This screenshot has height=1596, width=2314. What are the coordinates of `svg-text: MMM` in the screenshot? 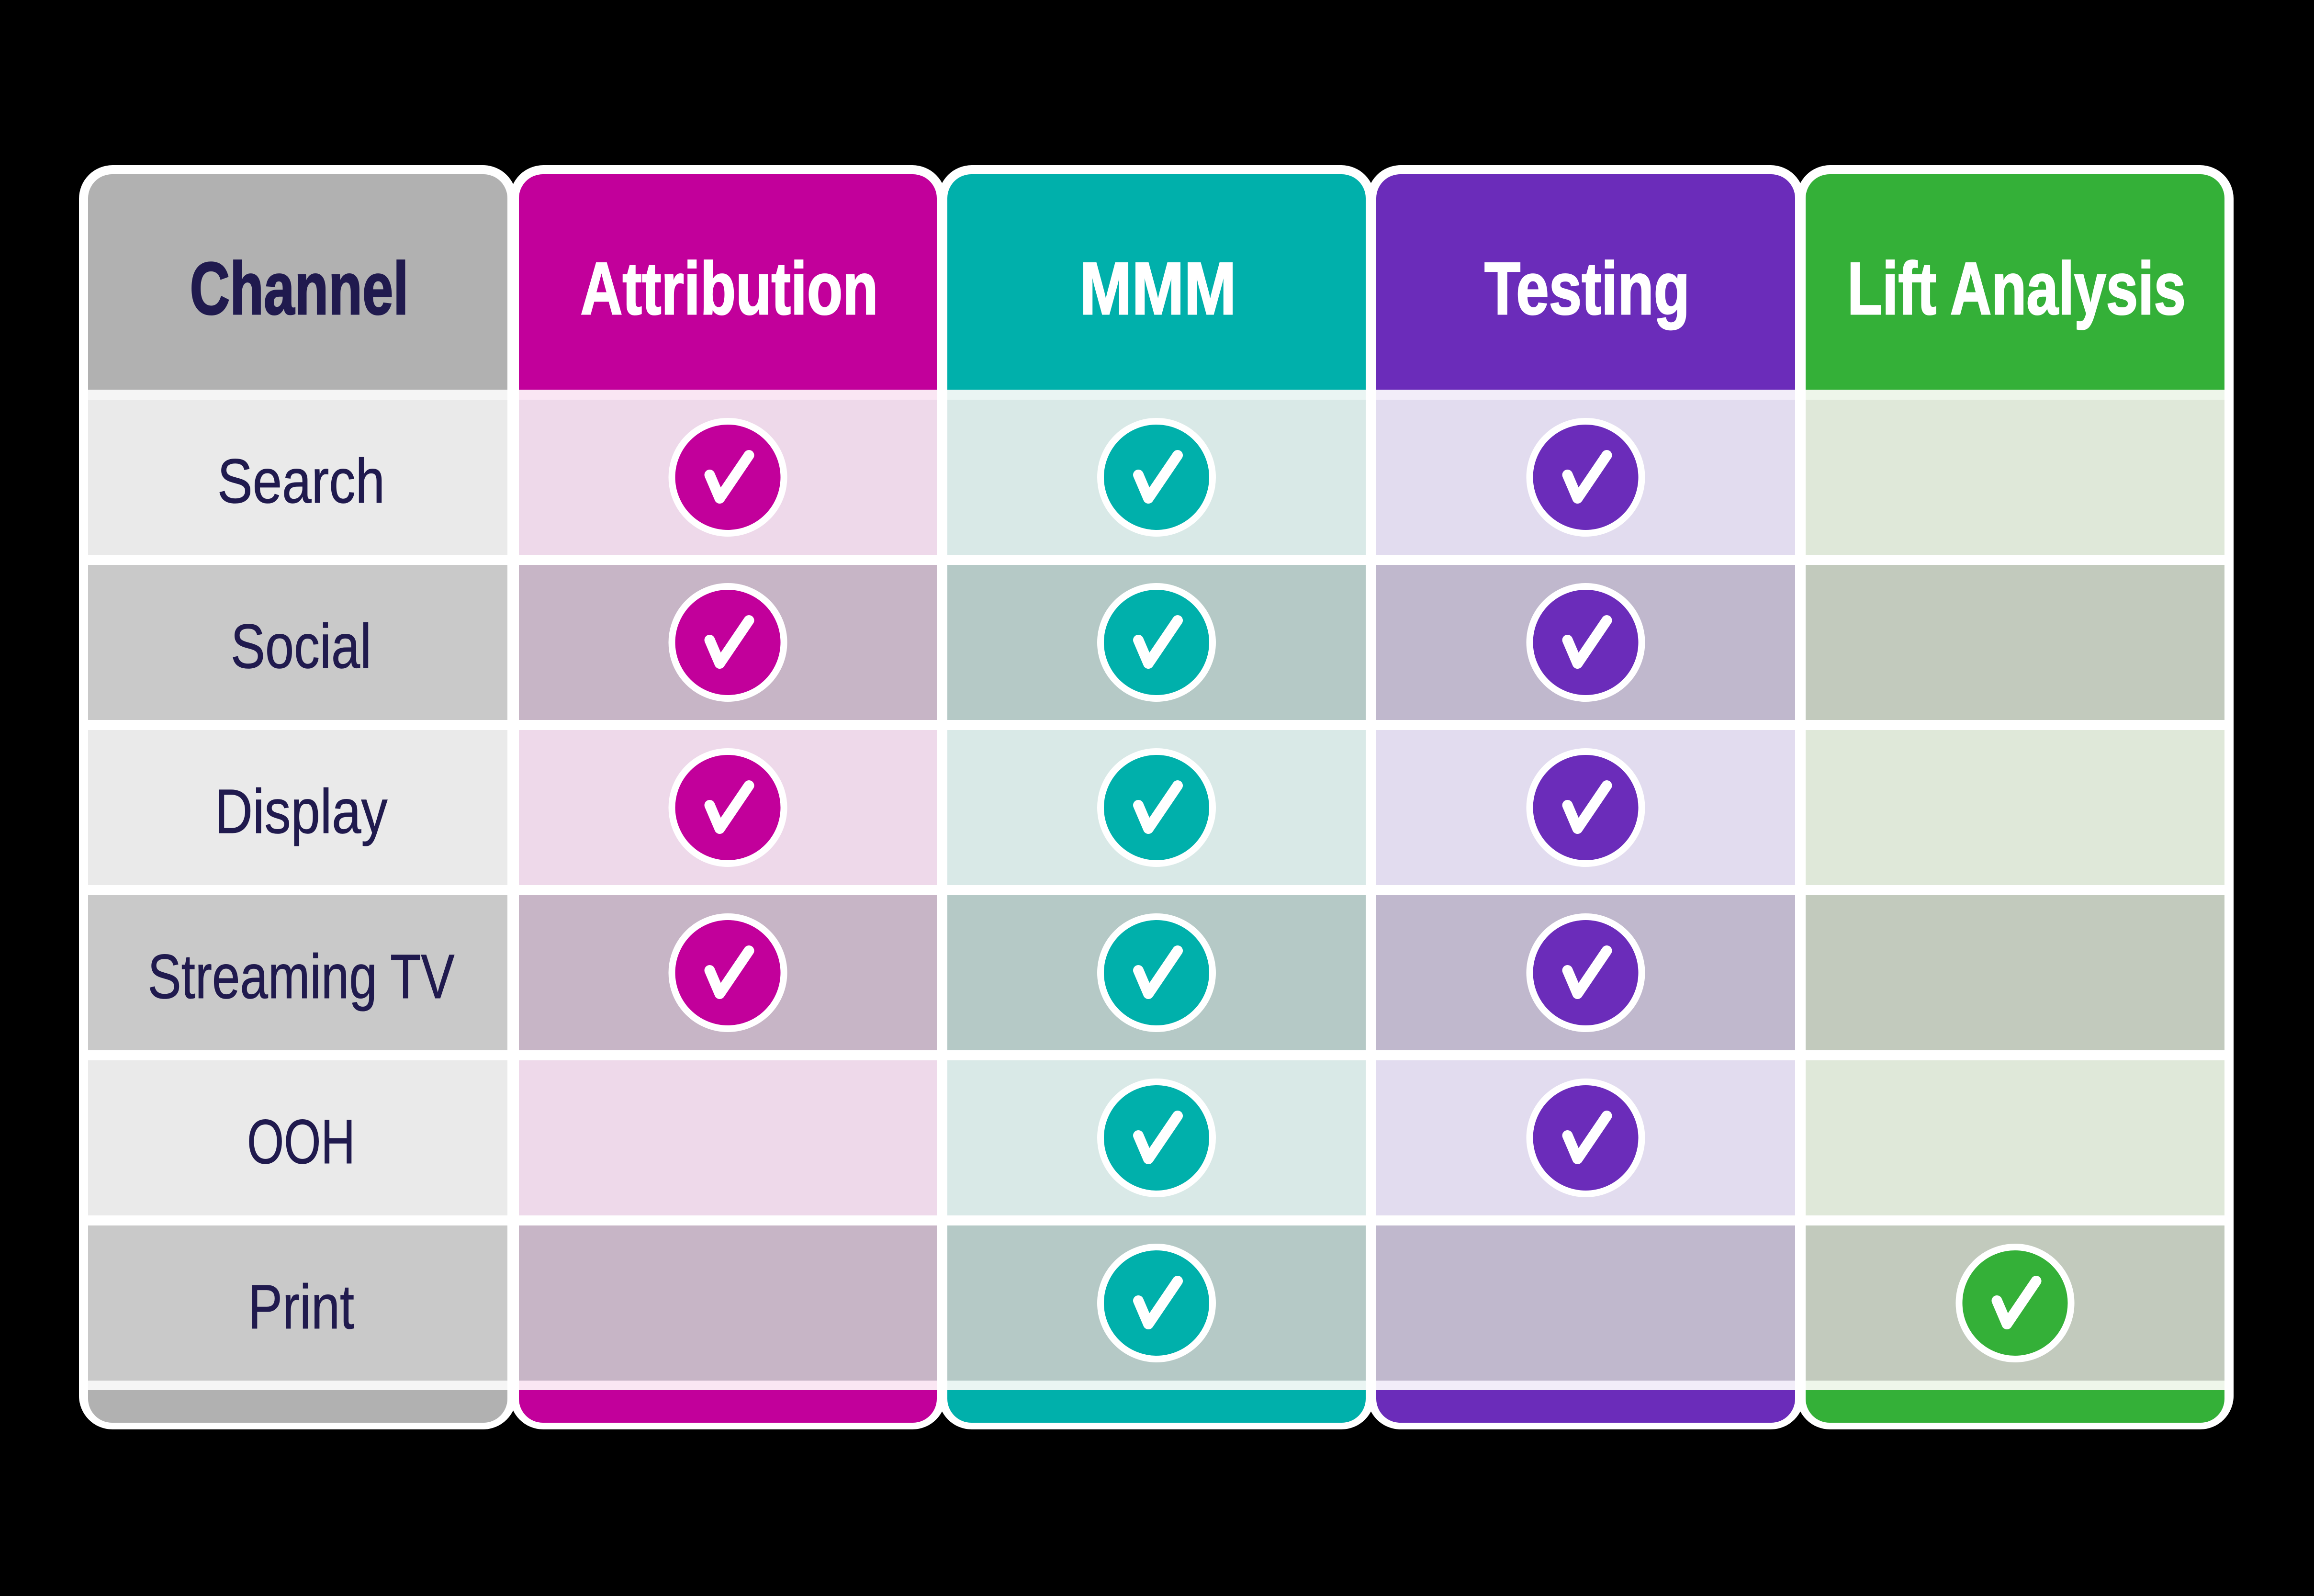 It's located at (1158, 288).